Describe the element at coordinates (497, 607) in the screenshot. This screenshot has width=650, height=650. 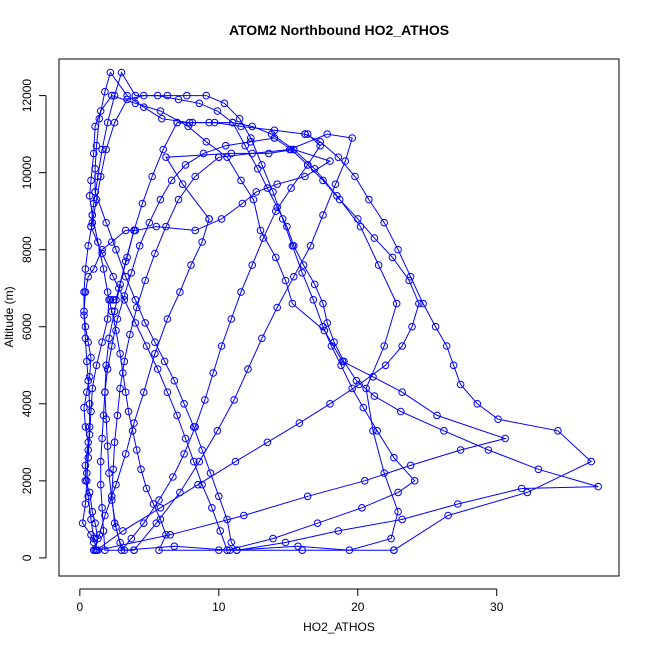
I see `x-tick-label: 30` at that location.